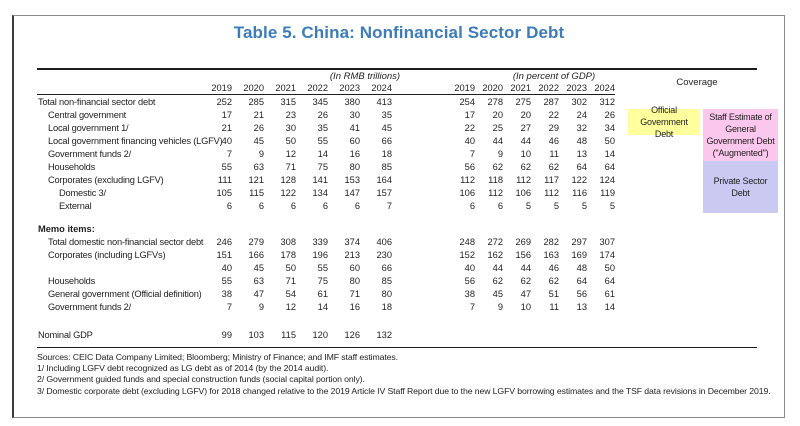 This screenshot has width=800, height=426. What do you see at coordinates (697, 82) in the screenshot?
I see `coverage-column-header: Coverage` at bounding box center [697, 82].